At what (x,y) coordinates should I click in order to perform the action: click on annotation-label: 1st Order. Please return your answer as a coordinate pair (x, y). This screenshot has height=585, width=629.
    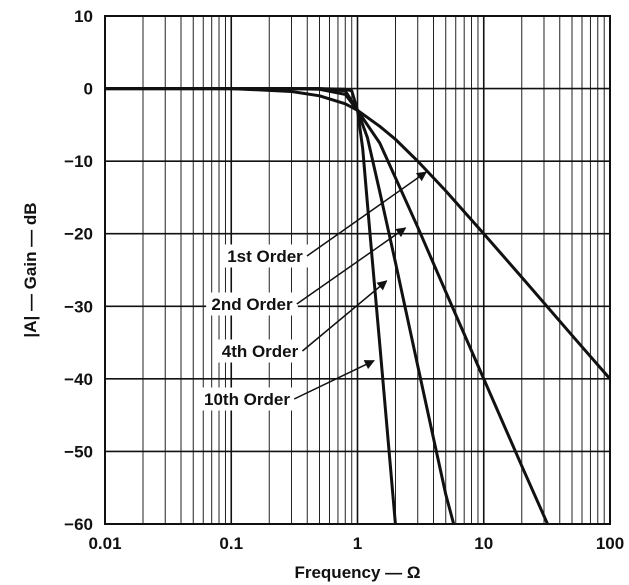
    Looking at the image, I should click on (265, 256).